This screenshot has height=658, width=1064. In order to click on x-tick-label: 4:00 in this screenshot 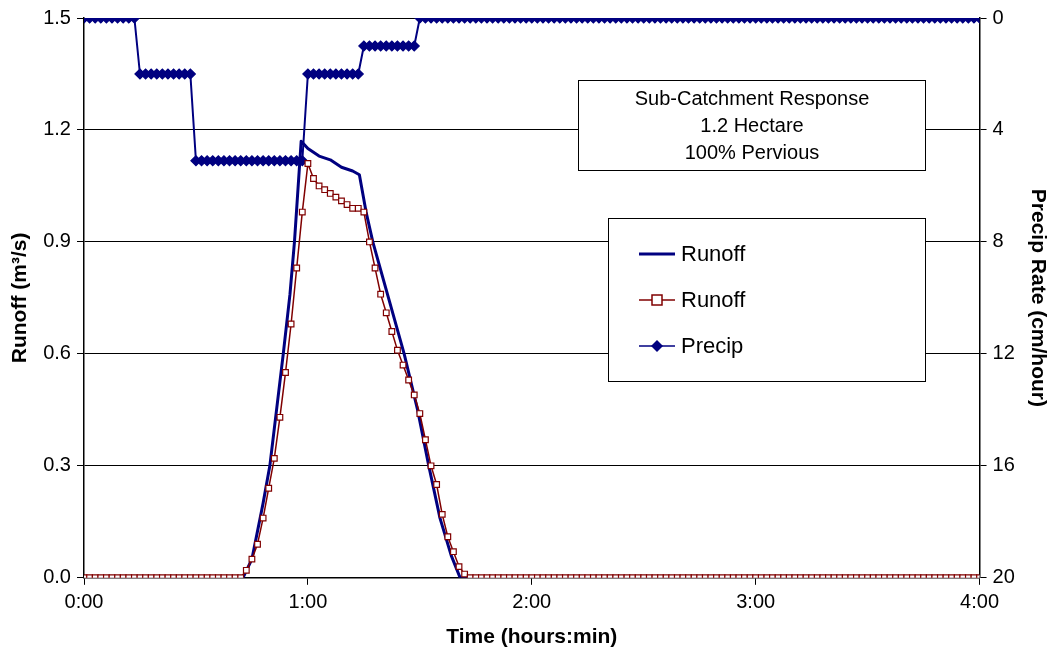, I will do `click(980, 601)`.